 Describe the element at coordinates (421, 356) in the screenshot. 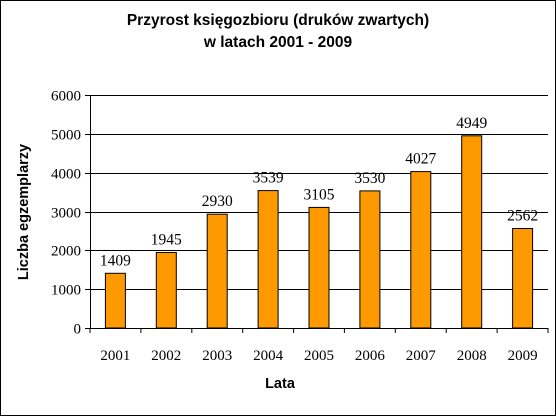

I see `x-tick-label: 2007` at that location.